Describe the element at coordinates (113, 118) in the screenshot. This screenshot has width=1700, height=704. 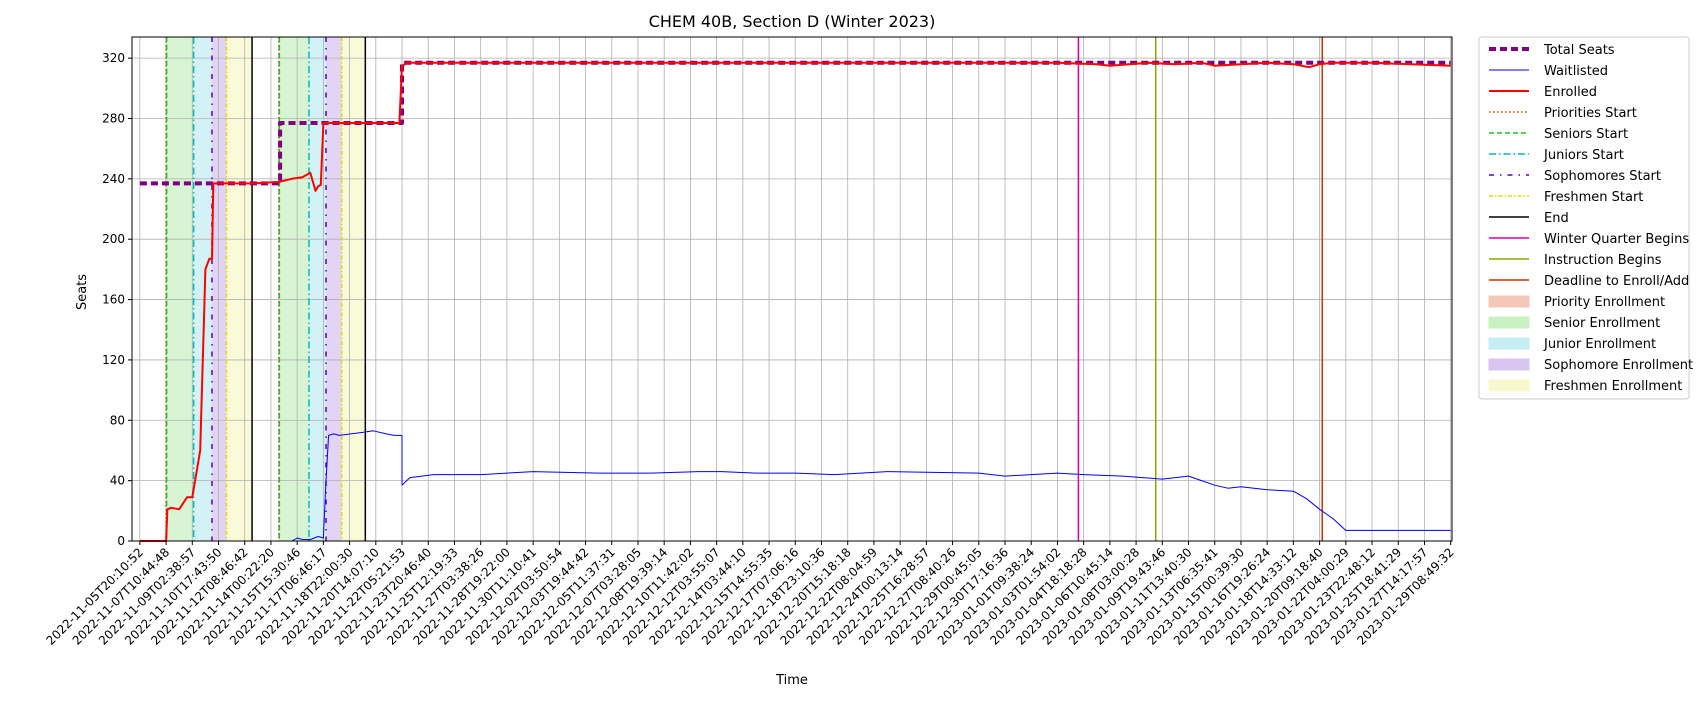
I see `y-tick-label: 280` at that location.